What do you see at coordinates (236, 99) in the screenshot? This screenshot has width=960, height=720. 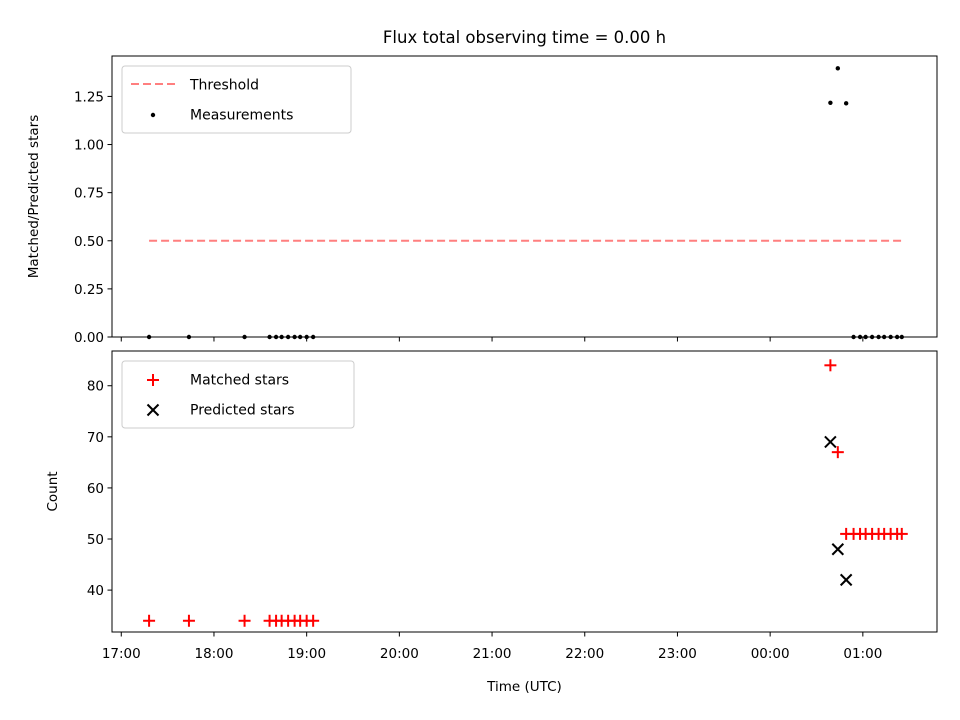 I see `top-legend: Threshold Measurements` at bounding box center [236, 99].